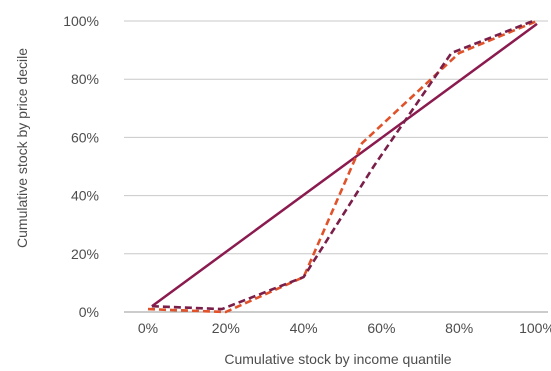  Describe the element at coordinates (535, 328) in the screenshot. I see `x-tick-label: 100%` at that location.